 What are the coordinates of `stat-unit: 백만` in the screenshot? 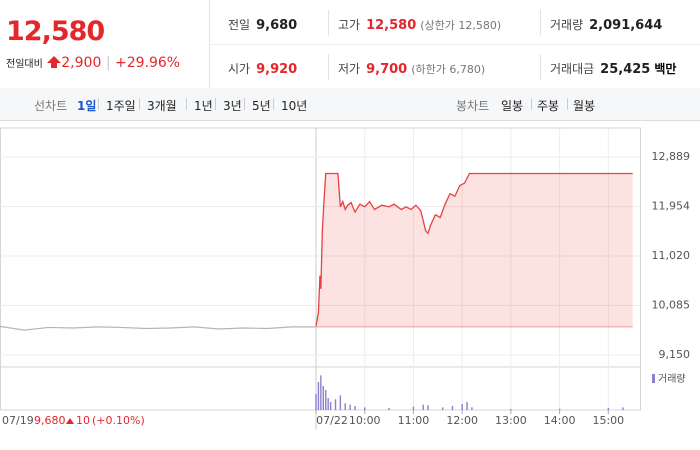 It's located at (665, 69).